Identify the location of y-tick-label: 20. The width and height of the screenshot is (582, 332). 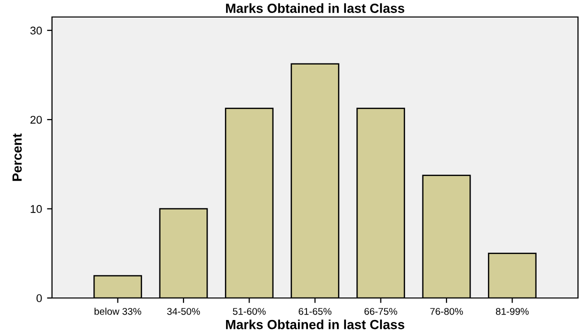
(36, 120).